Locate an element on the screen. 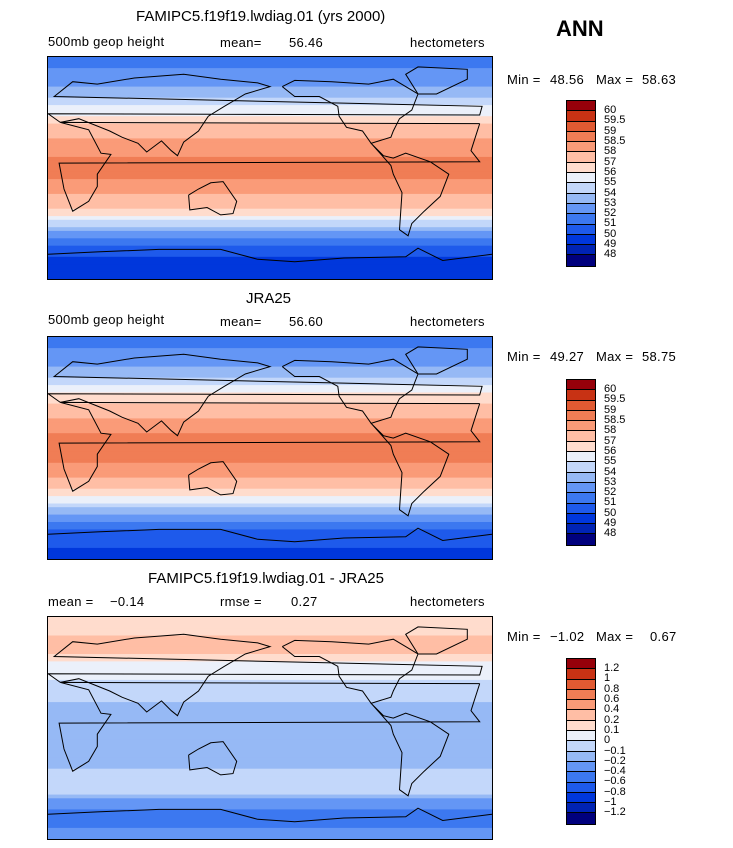 The height and width of the screenshot is (848, 733). colorbar-1-tick-label: 57 is located at coordinates (610, 161).